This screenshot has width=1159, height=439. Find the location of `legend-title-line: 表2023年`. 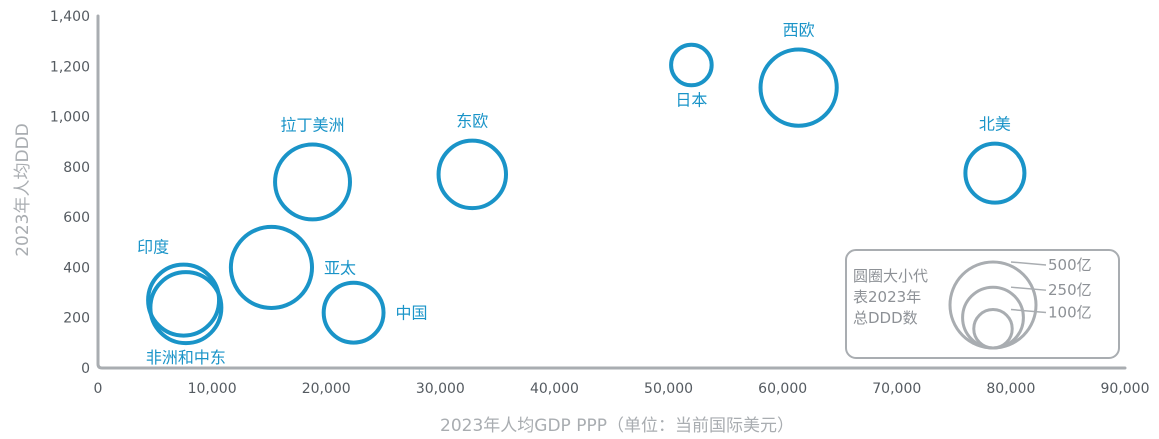

legend-title-line: 表2023年 is located at coordinates (887, 297).